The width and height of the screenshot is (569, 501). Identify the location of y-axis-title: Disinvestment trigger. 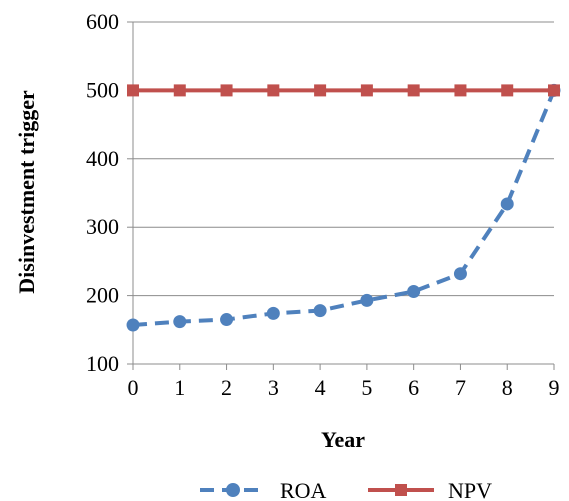
(26, 192).